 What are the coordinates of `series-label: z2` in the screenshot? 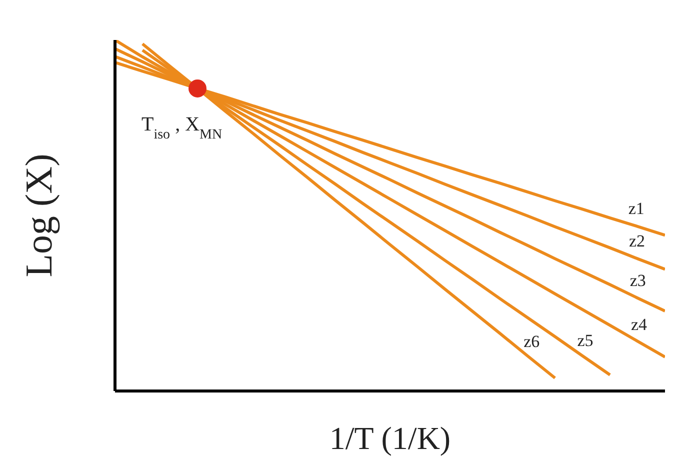 It's located at (637, 240).